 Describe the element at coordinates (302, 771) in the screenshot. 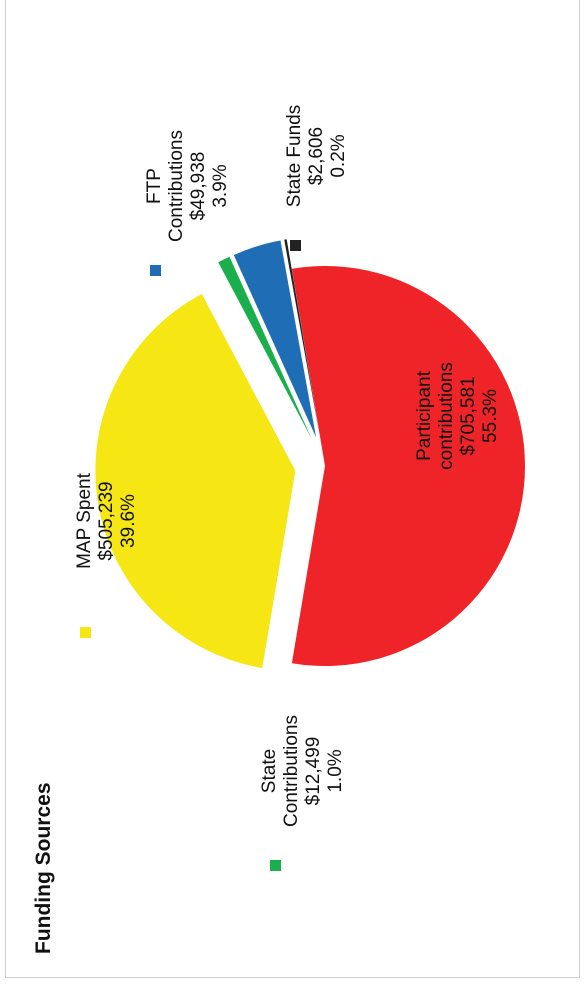

I see `slice-label: StateContributions$12,4991.0%` at that location.